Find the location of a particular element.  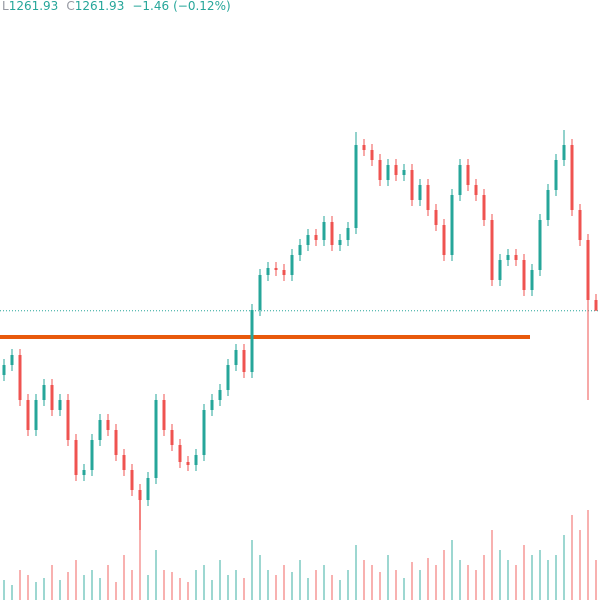

ohlc-legend: L1261.93 C1261.93 −1.46 (−0.12%) is located at coordinates (116, 6).